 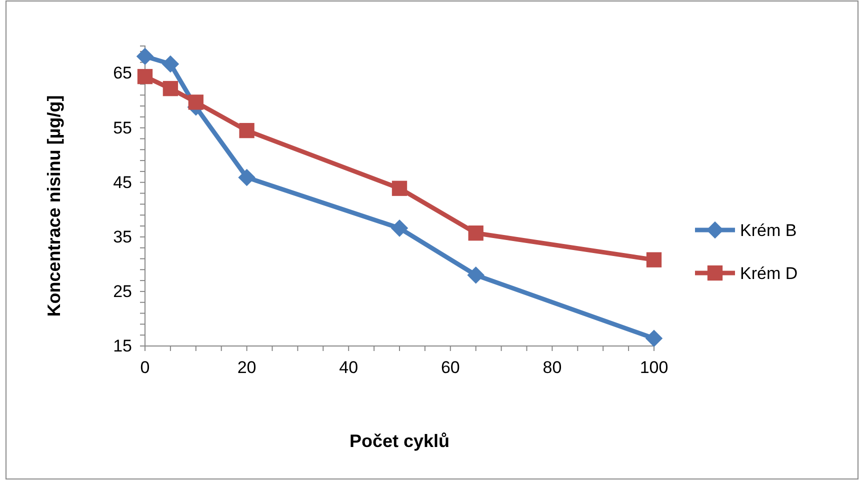 What do you see at coordinates (246, 368) in the screenshot?
I see `x-tick-label: 20` at bounding box center [246, 368].